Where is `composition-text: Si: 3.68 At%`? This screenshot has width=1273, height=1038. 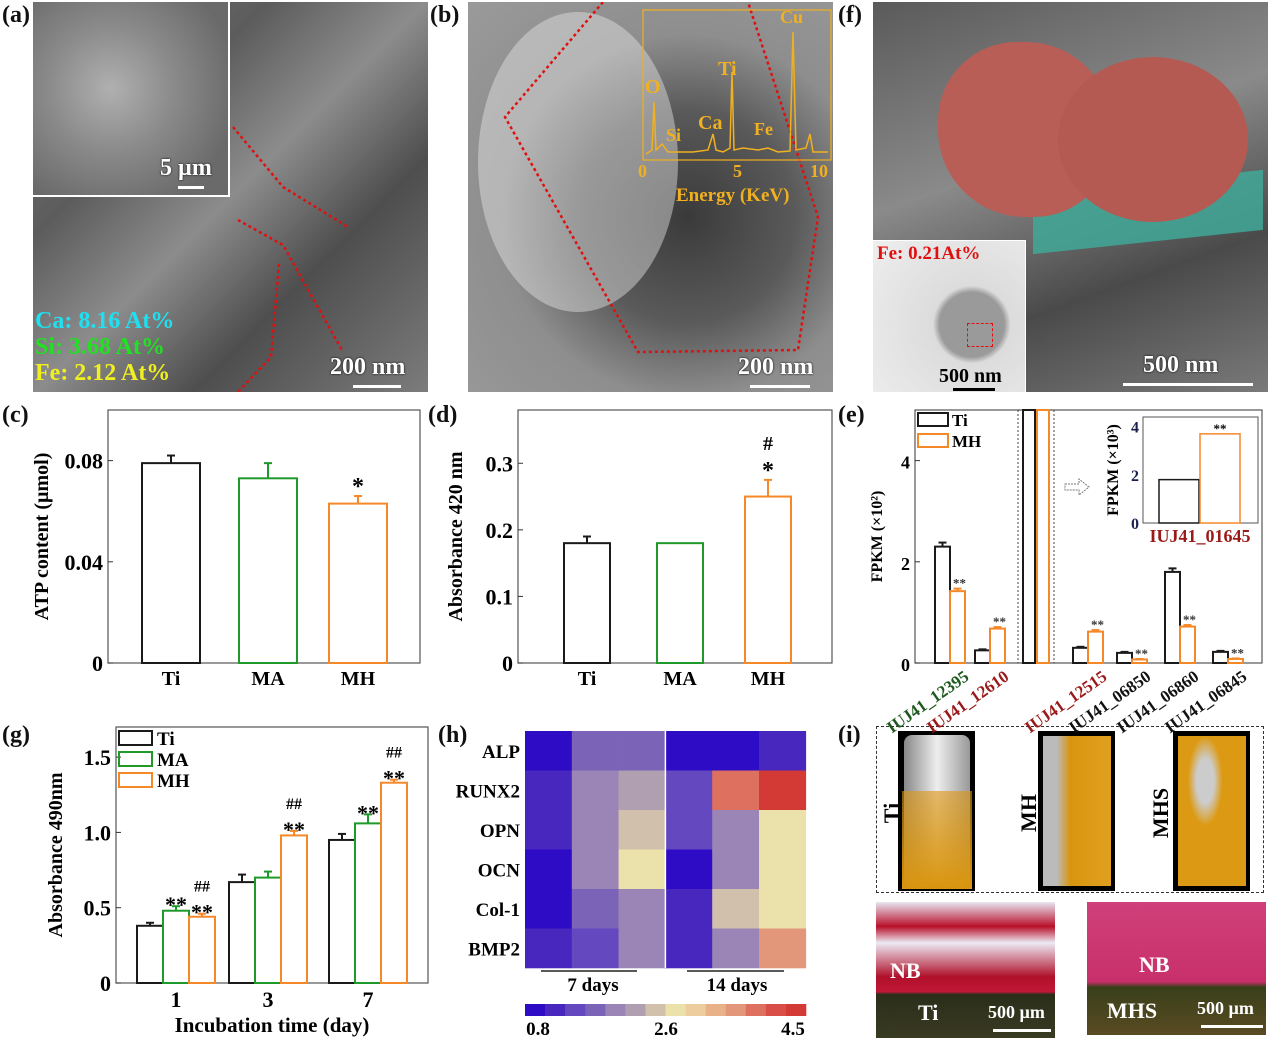
composition-text: Si: 3.68 At% is located at coordinates (100, 347).